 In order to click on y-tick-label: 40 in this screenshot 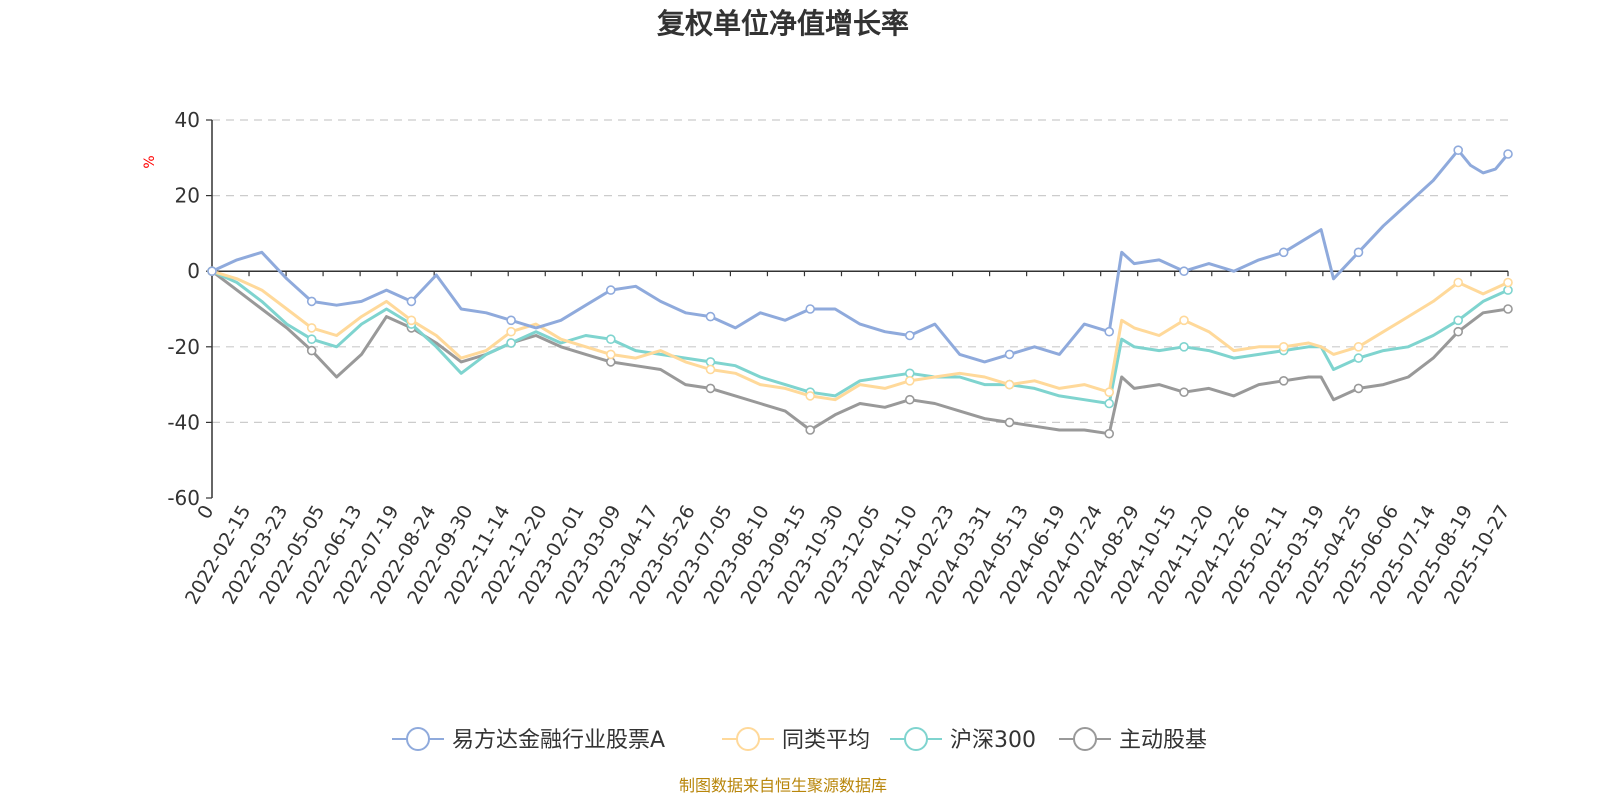, I will do `click(187, 120)`.